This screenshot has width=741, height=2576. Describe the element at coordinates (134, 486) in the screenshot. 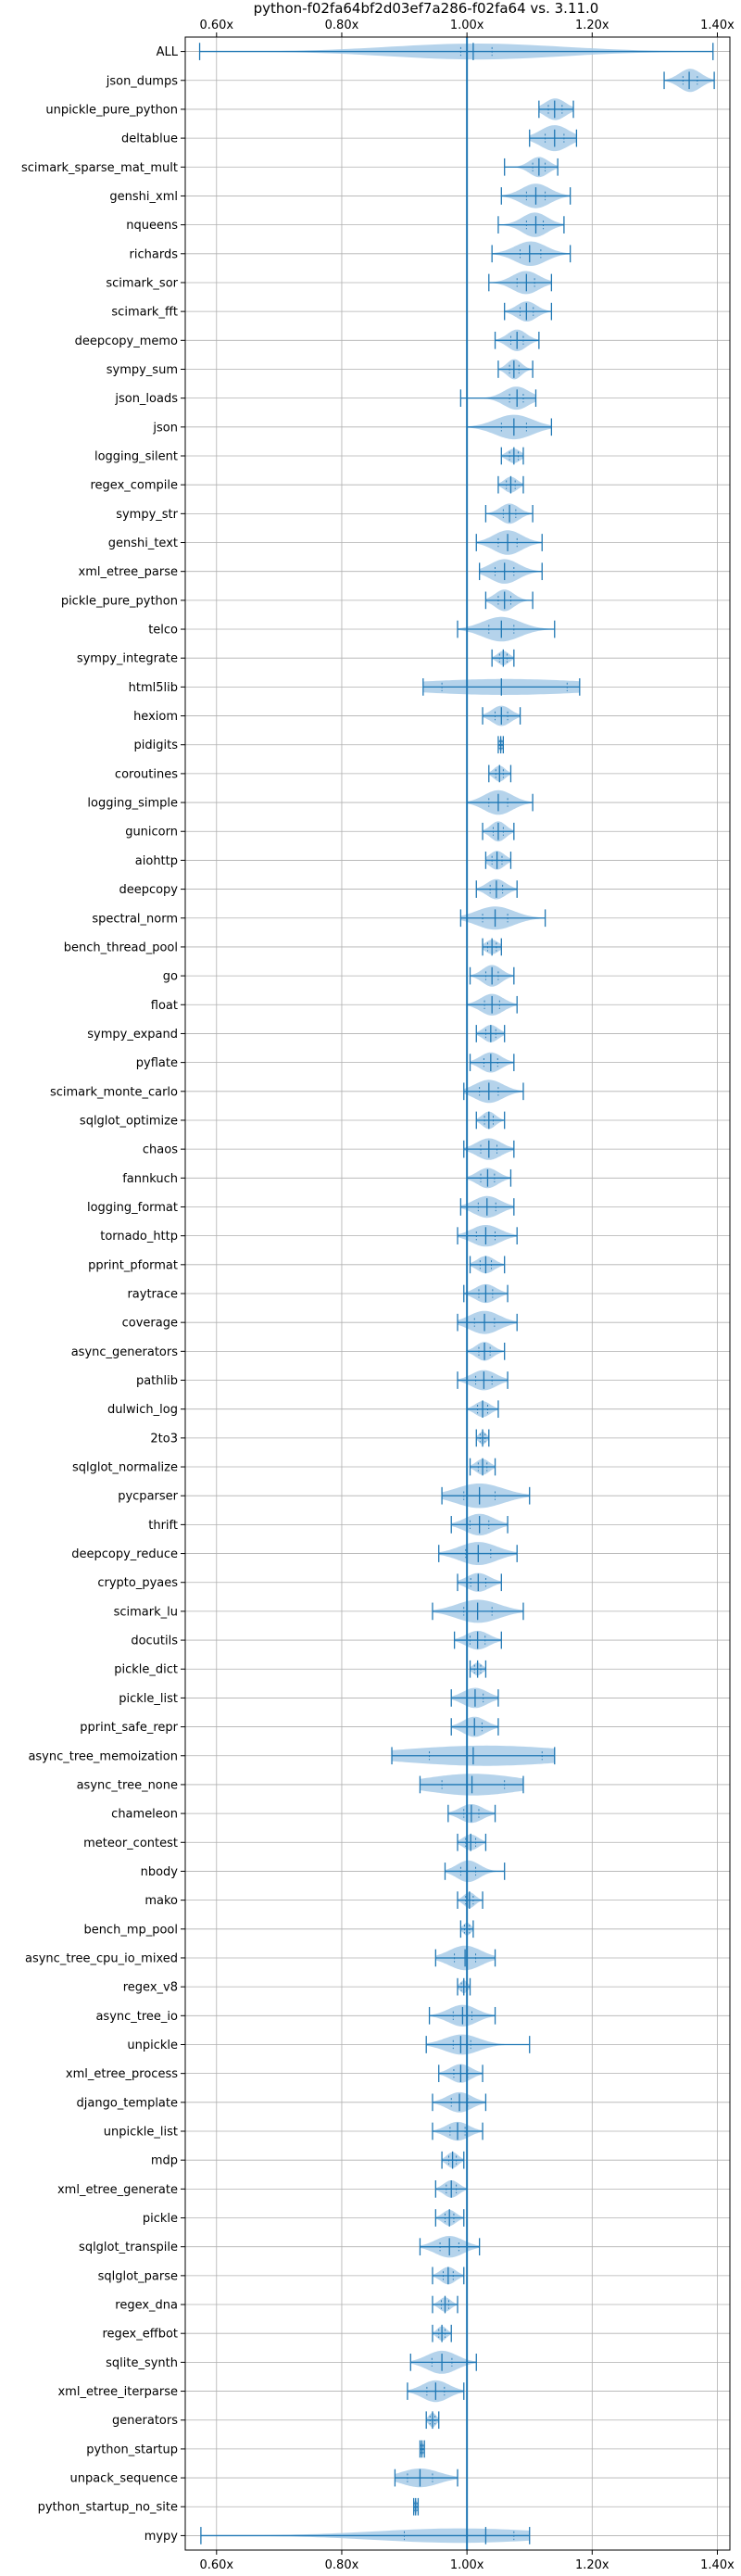

I see `category-label: regex_compile` at that location.